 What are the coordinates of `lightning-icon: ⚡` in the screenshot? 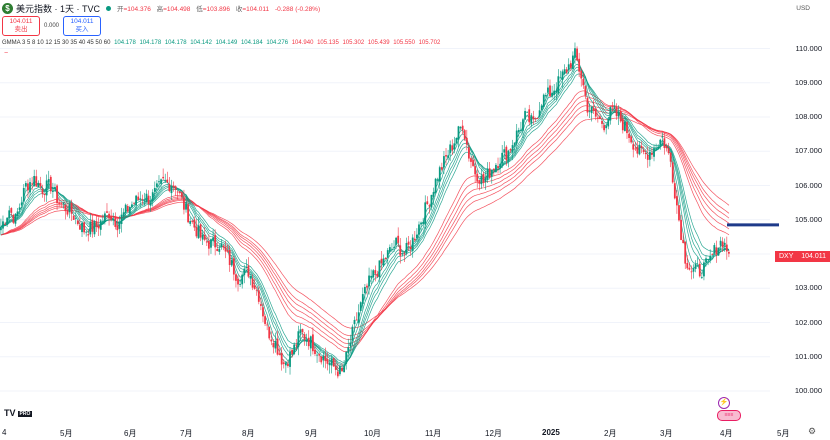 It's located at (724, 403).